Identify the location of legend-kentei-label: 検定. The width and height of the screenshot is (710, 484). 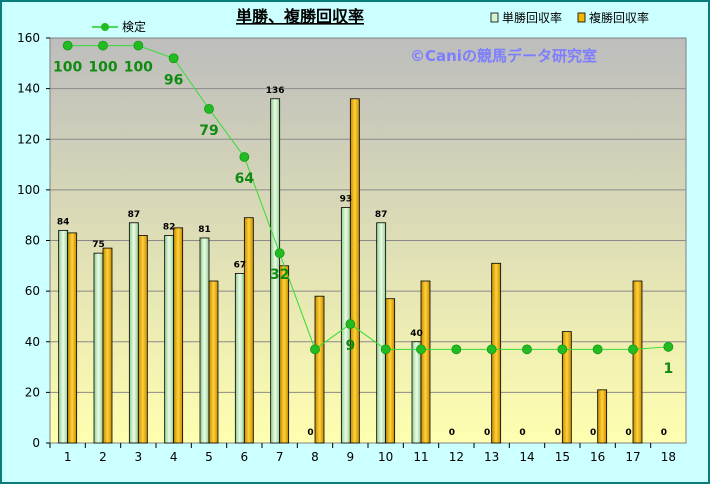
(134, 26).